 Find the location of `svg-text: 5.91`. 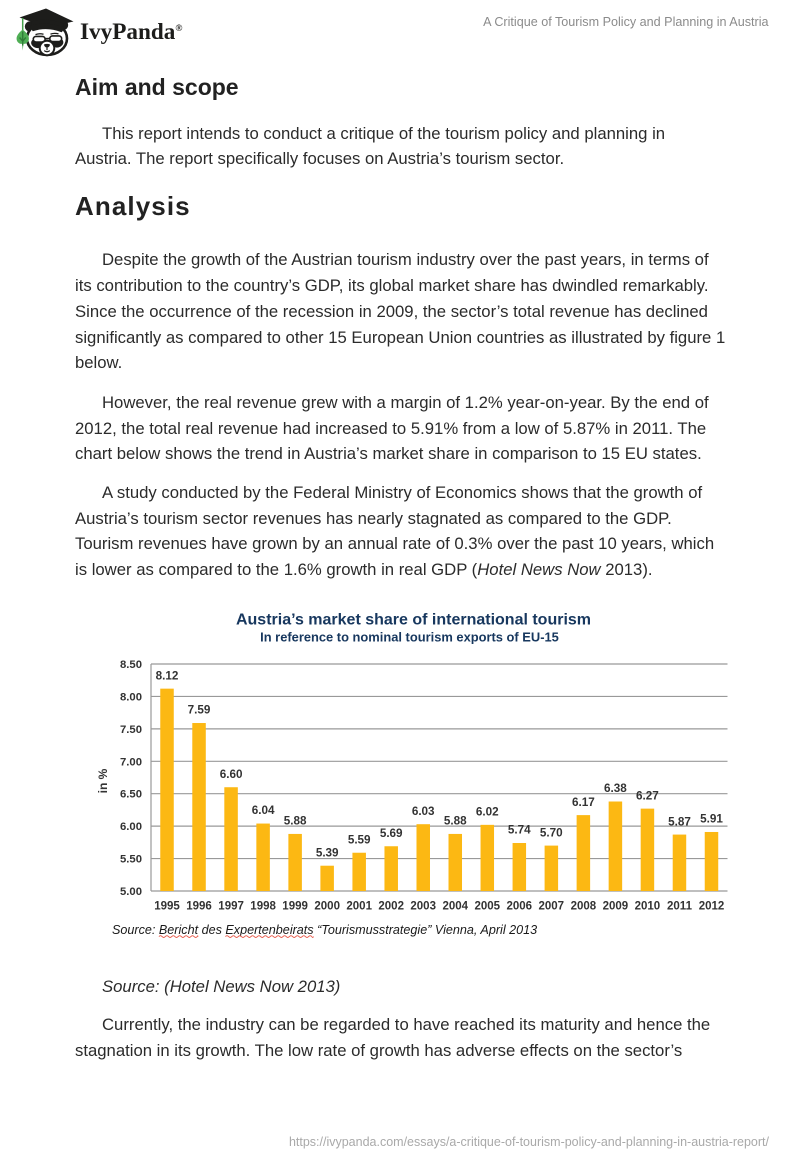

svg-text: 5.91 is located at coordinates (711, 819).